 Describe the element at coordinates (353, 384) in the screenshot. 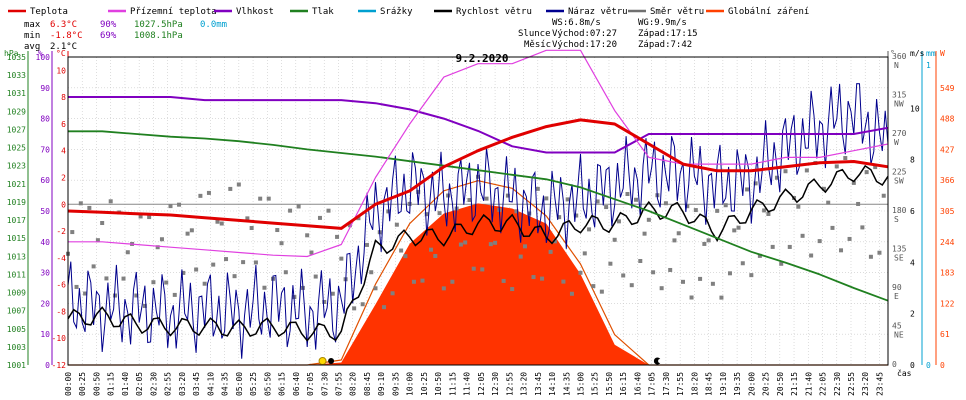

I see `time-tick: 08:20` at that location.